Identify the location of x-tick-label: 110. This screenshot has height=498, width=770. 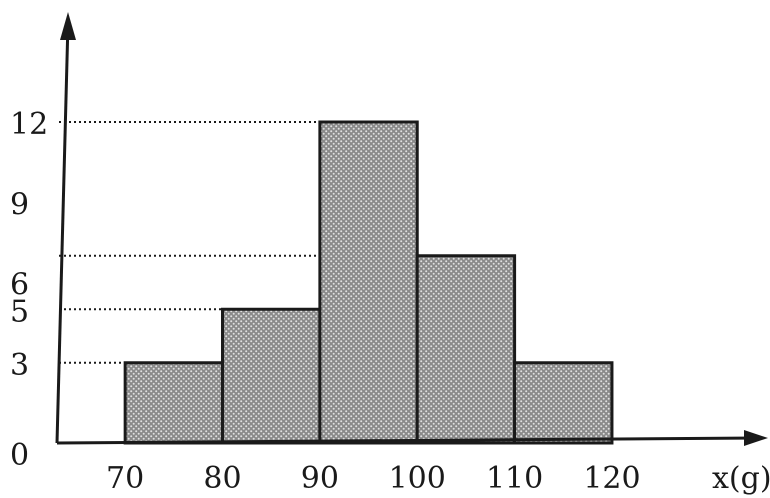
(514, 478).